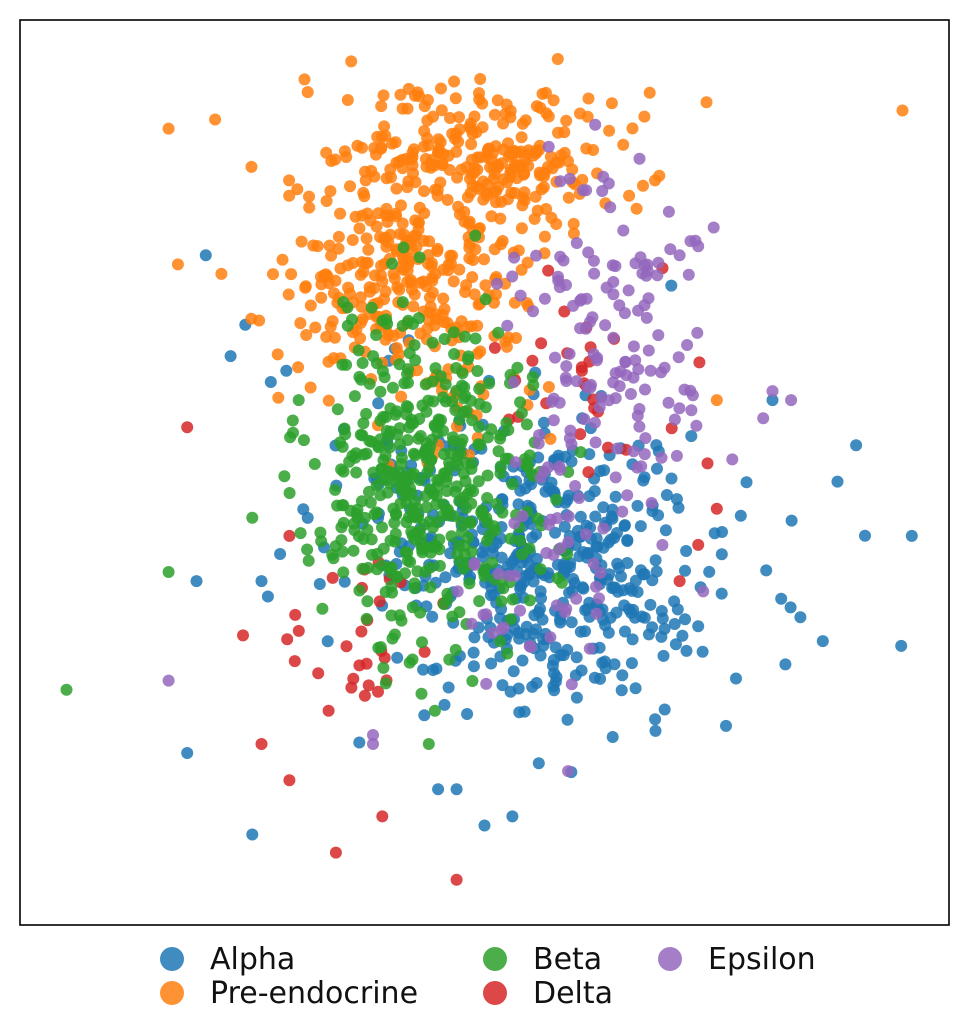 The image size is (970, 1035). I want to click on legend-item-beta: Beta, so click(542, 959).